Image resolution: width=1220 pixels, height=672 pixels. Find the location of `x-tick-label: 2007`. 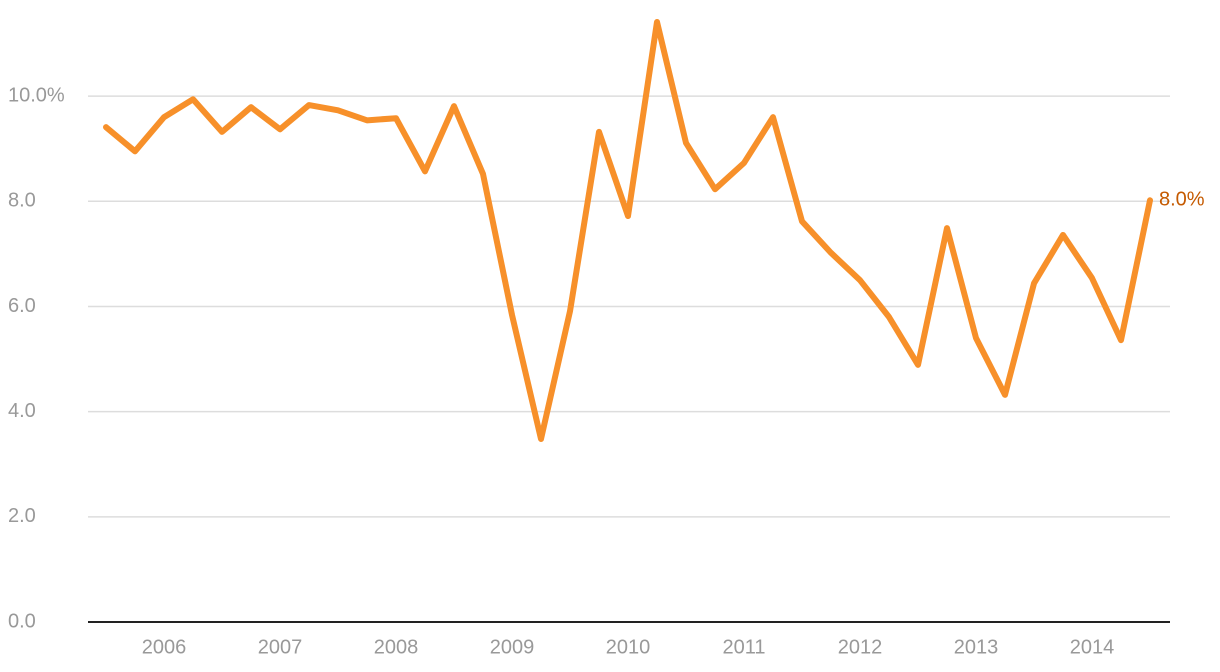

x-tick-label: 2007 is located at coordinates (280, 647).